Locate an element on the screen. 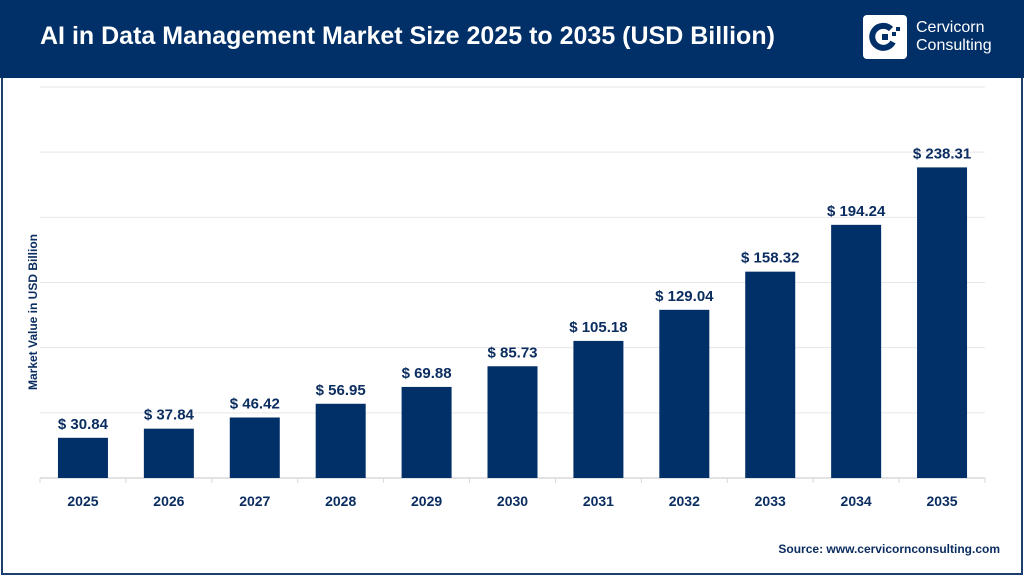 This screenshot has height=576, width=1024. data-label: $ 129.04 is located at coordinates (684, 296).